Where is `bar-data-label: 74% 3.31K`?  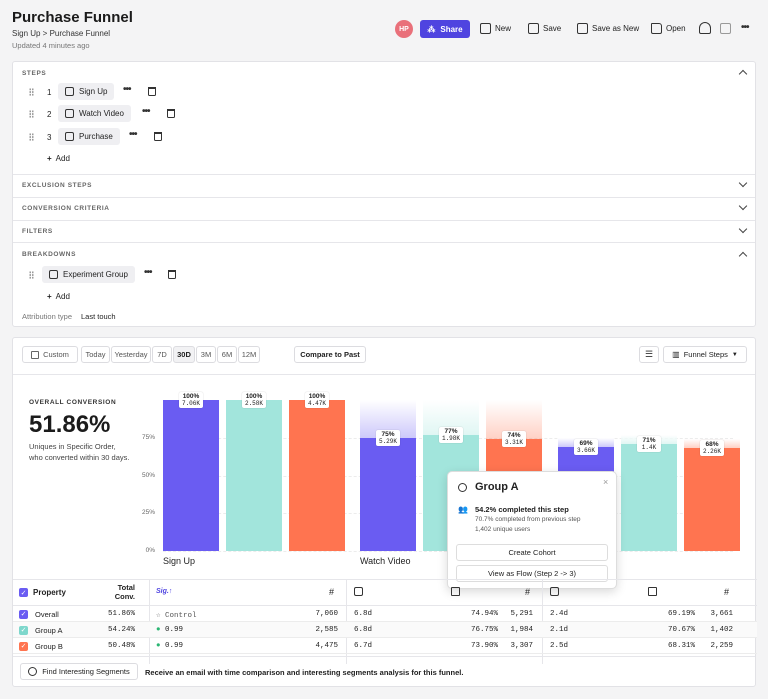
bar-data-label: 74% 3.31K is located at coordinates (514, 439).